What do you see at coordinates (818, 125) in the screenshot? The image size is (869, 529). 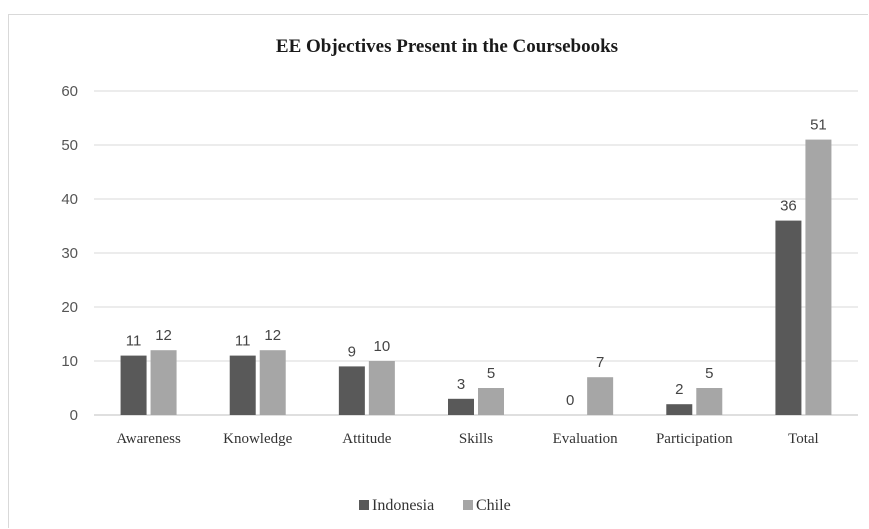 I see `data-label: 51` at bounding box center [818, 125].